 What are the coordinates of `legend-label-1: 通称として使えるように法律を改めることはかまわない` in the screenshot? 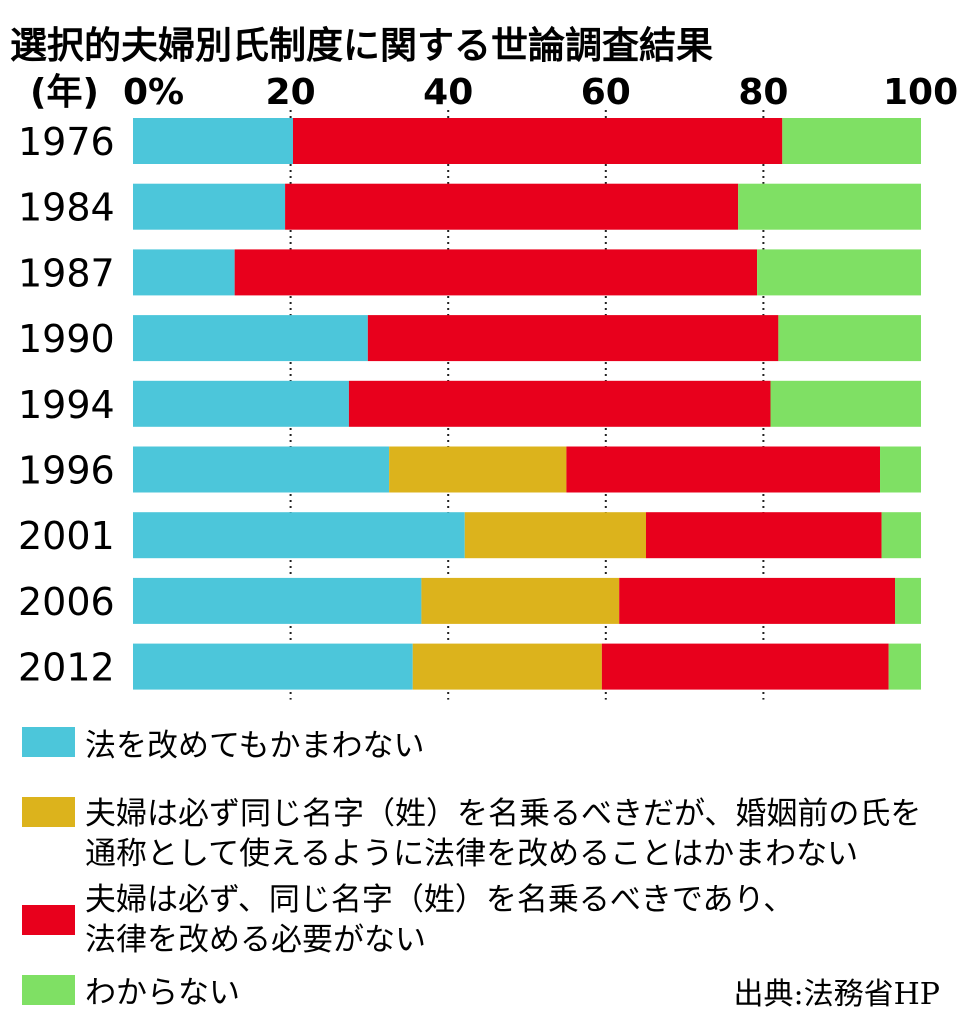 It's located at (471, 854).